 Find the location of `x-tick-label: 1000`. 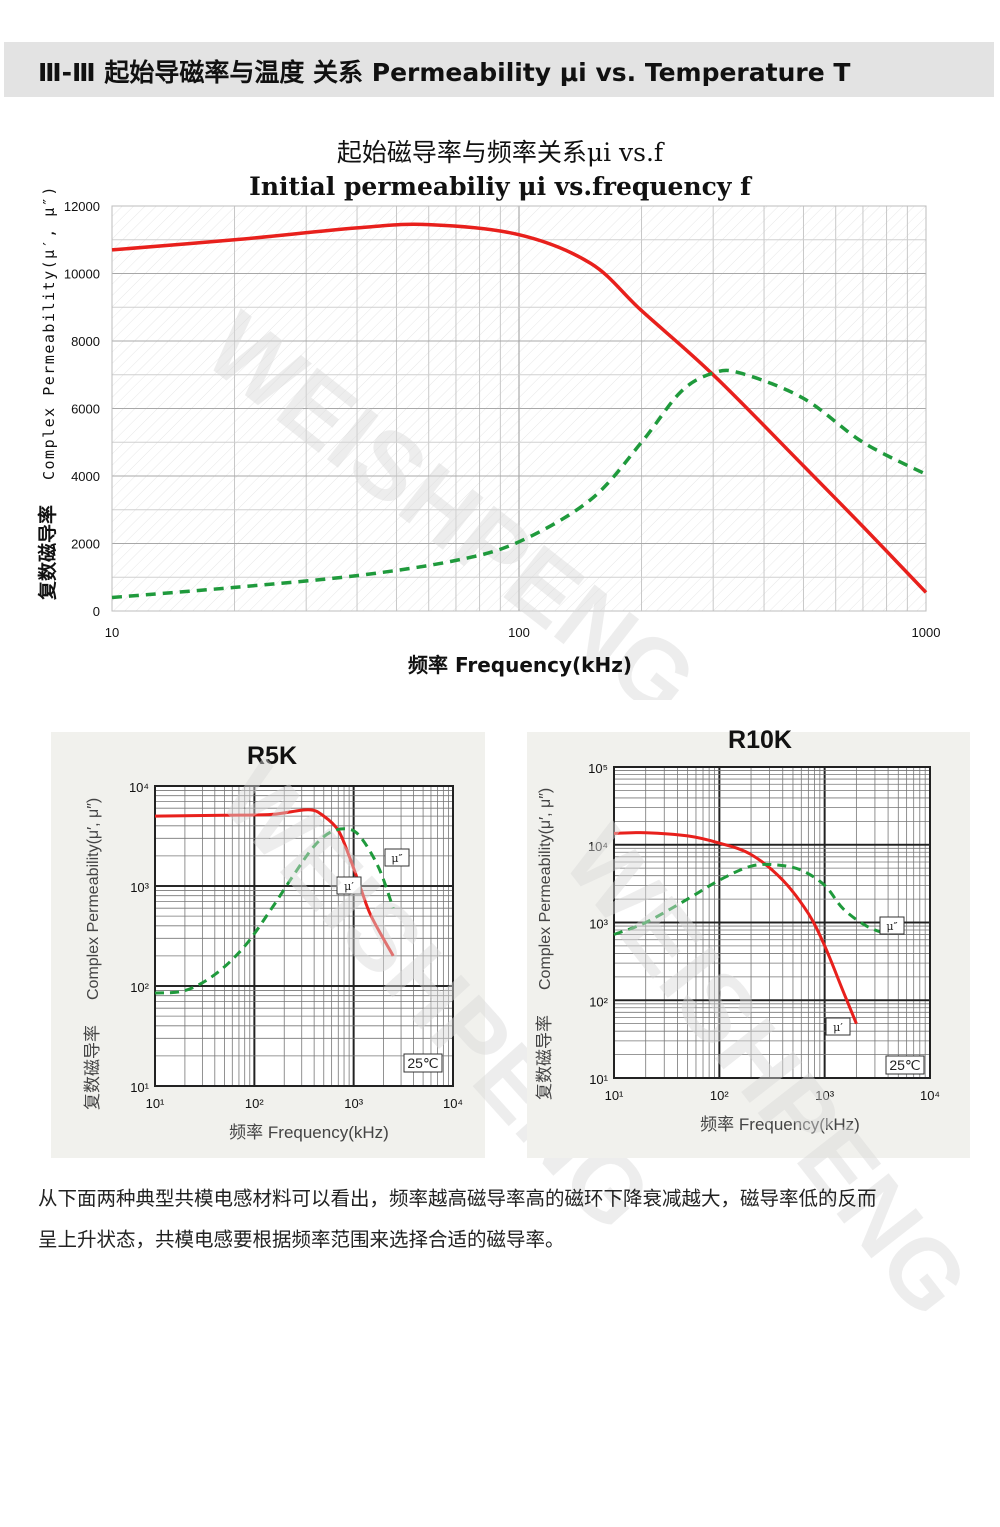

x-tick-label: 1000 is located at coordinates (926, 632).